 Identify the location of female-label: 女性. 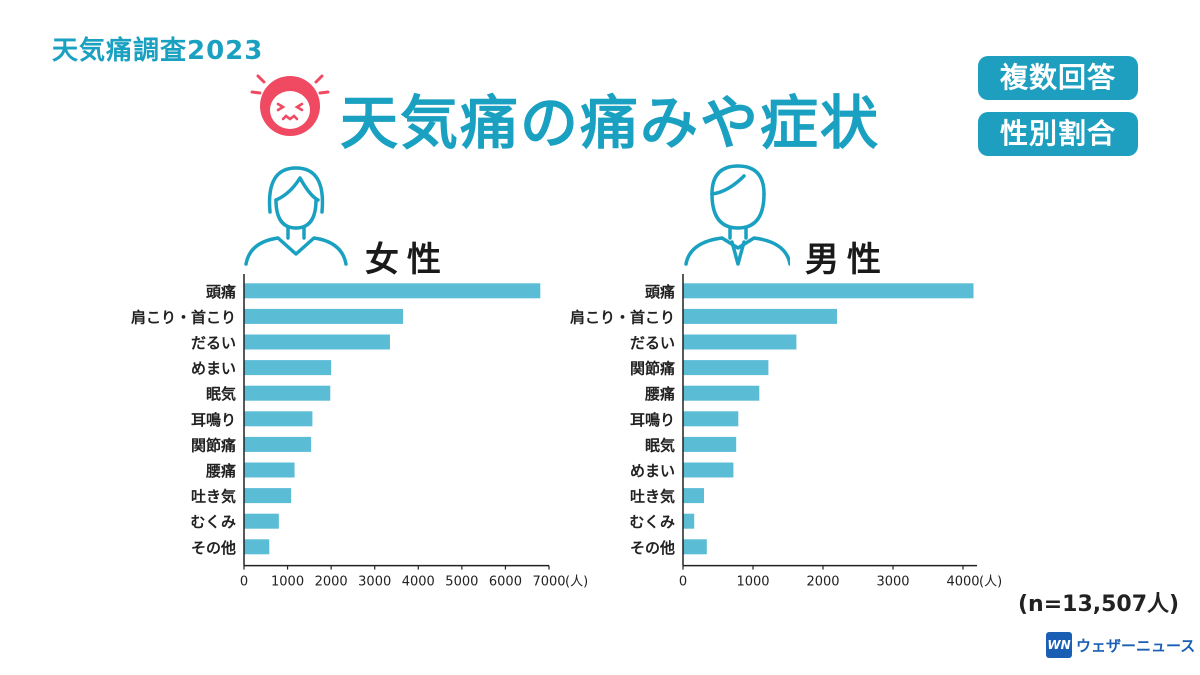
(407, 260).